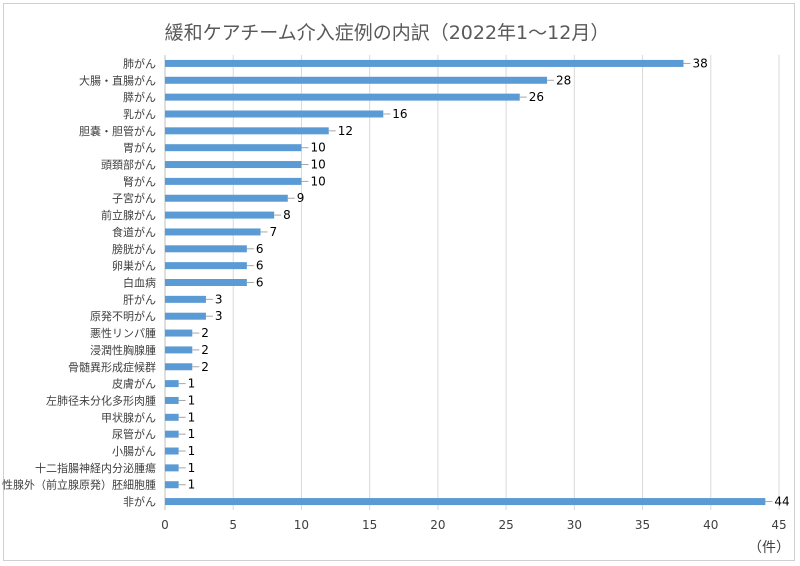 Image resolution: width=800 pixels, height=566 pixels. I want to click on category-label: 尿管がん, so click(134, 434).